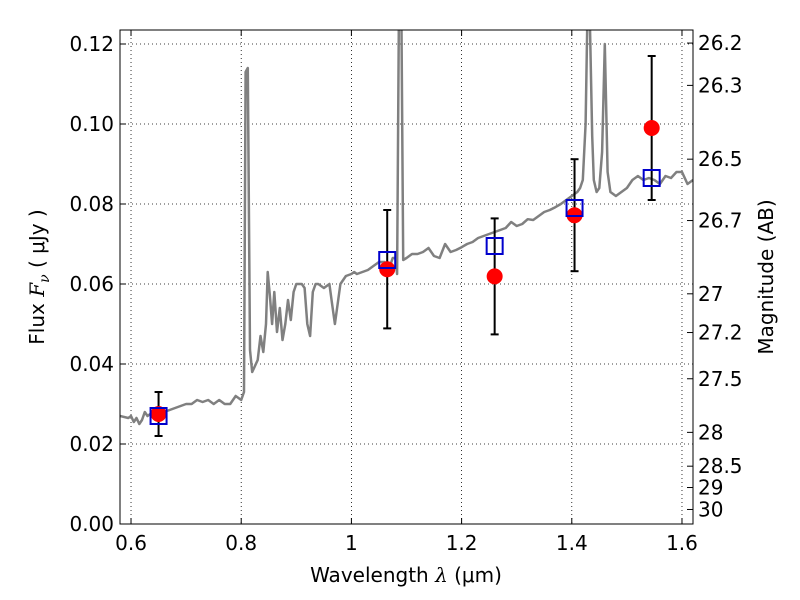  What do you see at coordinates (406, 575) in the screenshot?
I see `x-axis-label: Wavelength λ (μm)` at bounding box center [406, 575].